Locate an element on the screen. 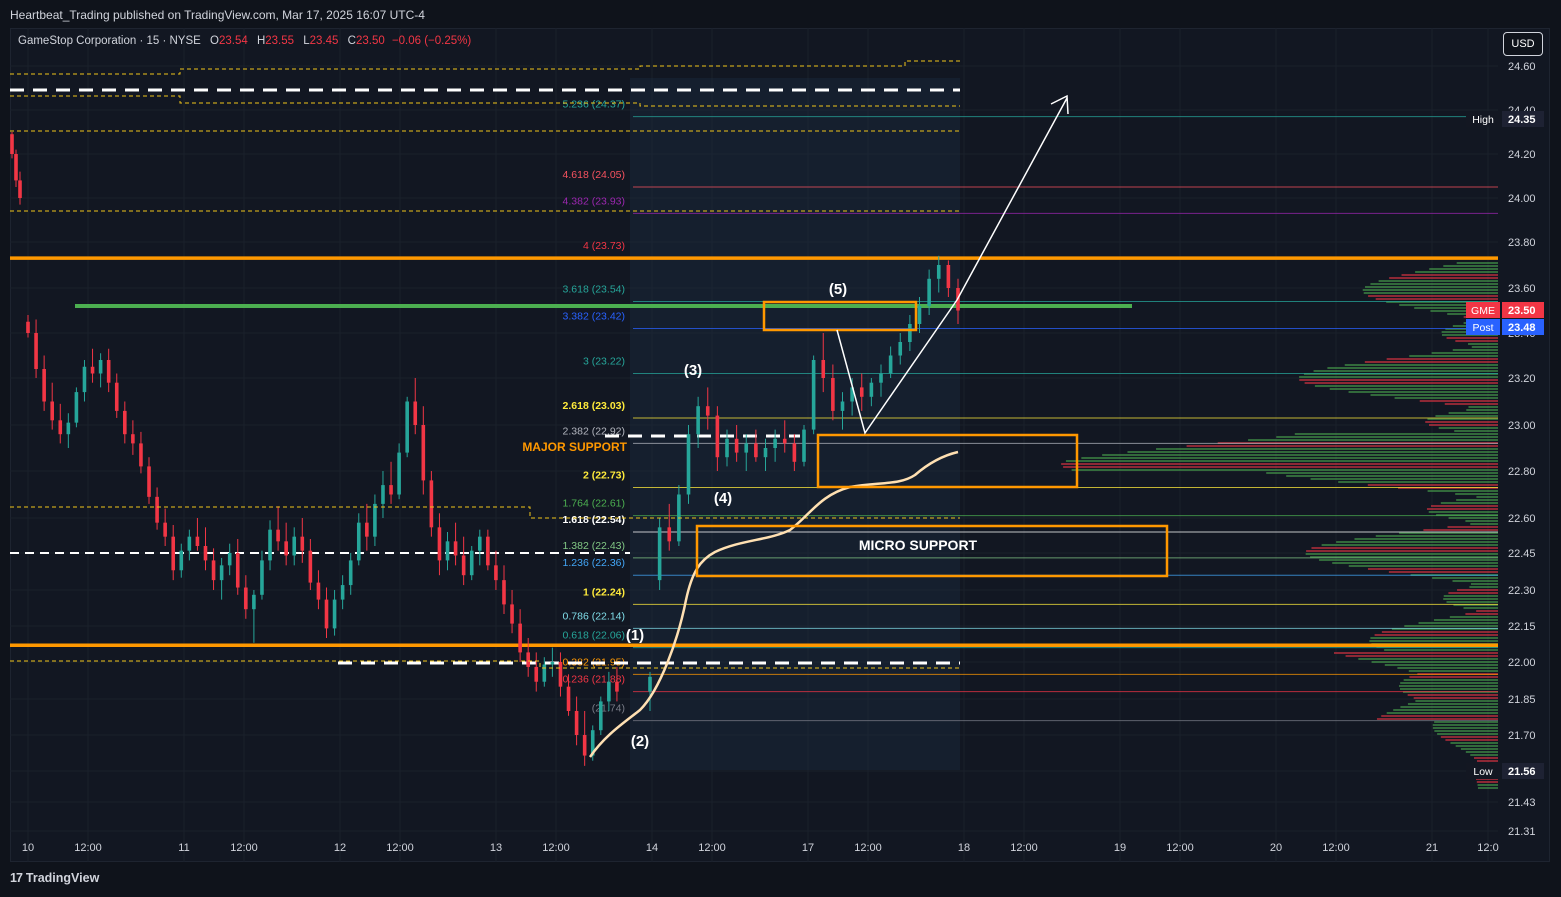 Image resolution: width=1561 pixels, height=897 pixels. annotation-label: (5) is located at coordinates (838, 289).